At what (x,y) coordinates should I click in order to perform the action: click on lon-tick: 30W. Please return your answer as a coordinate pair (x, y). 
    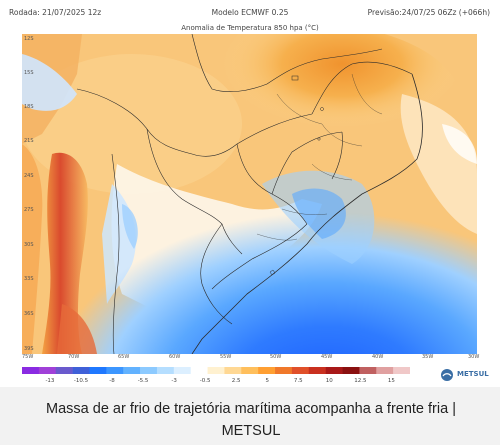
    Looking at the image, I should click on (474, 357).